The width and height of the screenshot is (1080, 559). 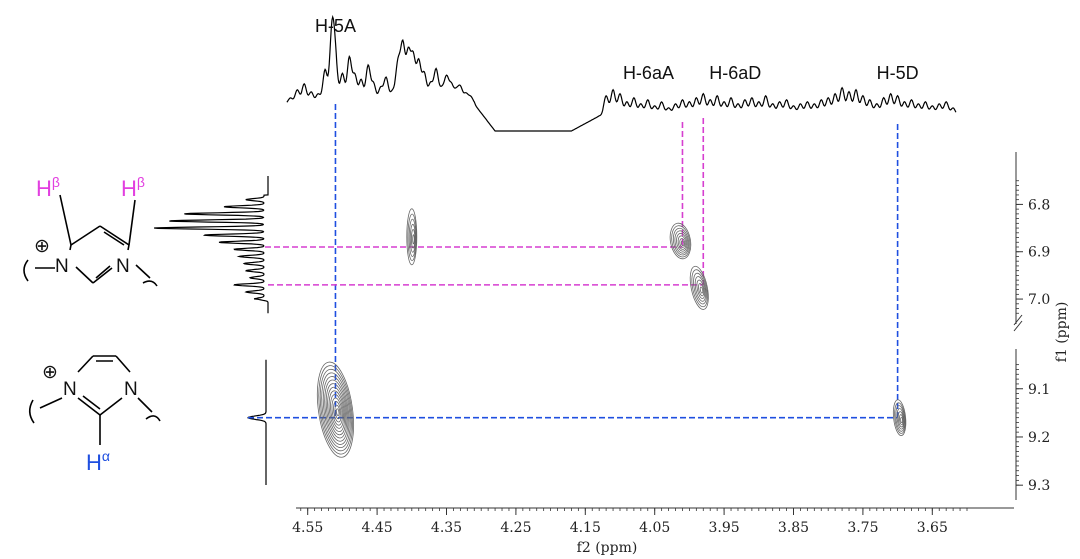 I want to click on x-tick-label: 4.15, so click(x=585, y=528).